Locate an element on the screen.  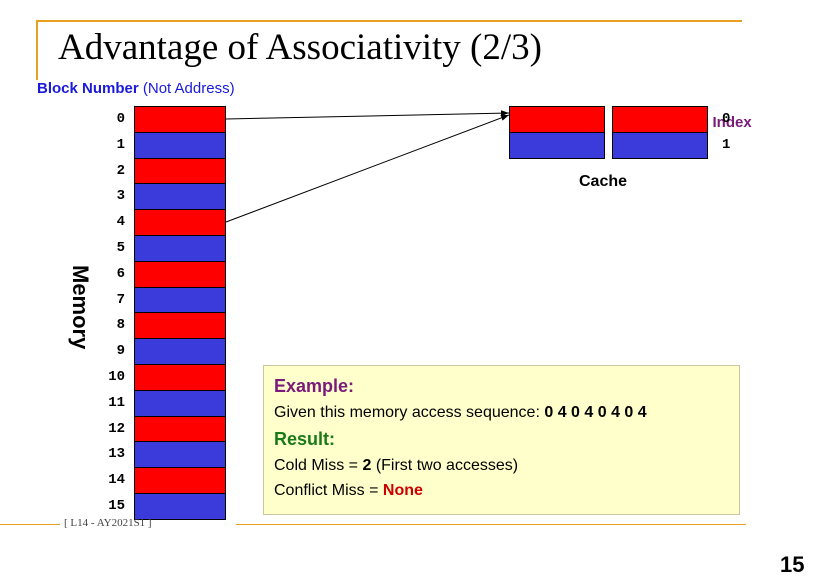
header-rule is located at coordinates (389, 21).